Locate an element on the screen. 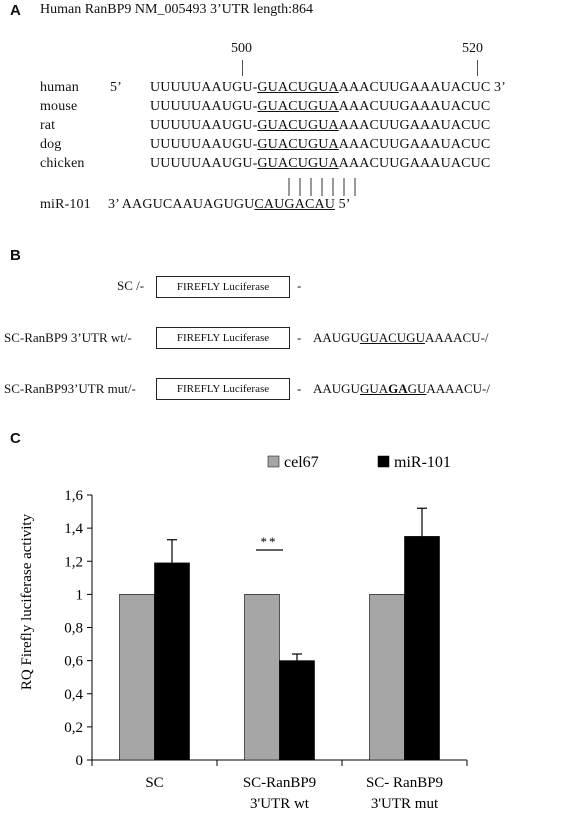 The width and height of the screenshot is (567, 815). y-tick-label: 0,8 is located at coordinates (73, 629).